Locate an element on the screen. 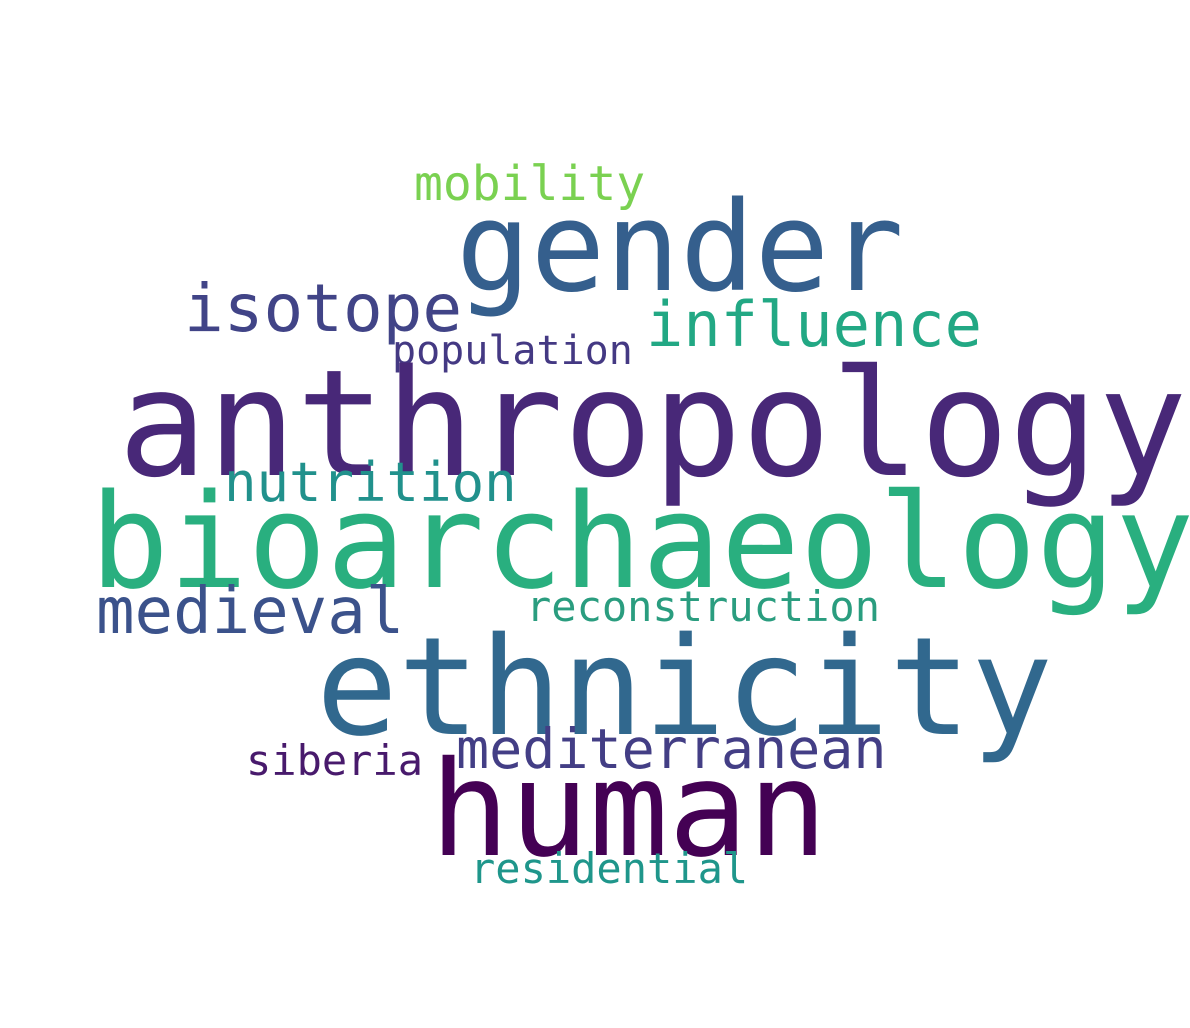 The height and width of the screenshot is (1028, 1190). word-mediterranean: mediterranean is located at coordinates (671, 749).